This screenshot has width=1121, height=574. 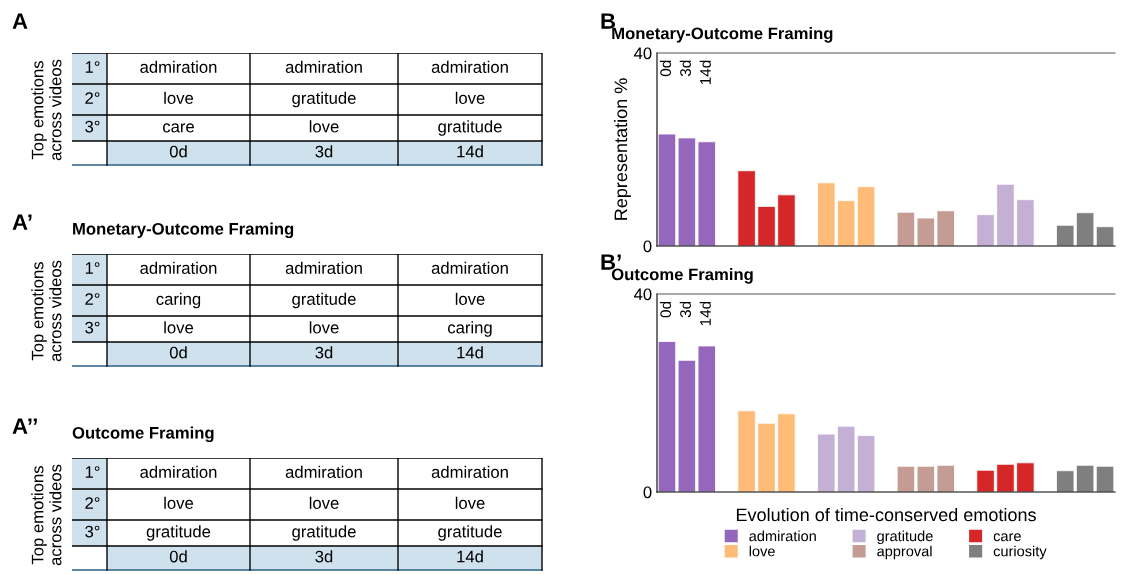 I want to click on text: A, so click(x=20, y=21).